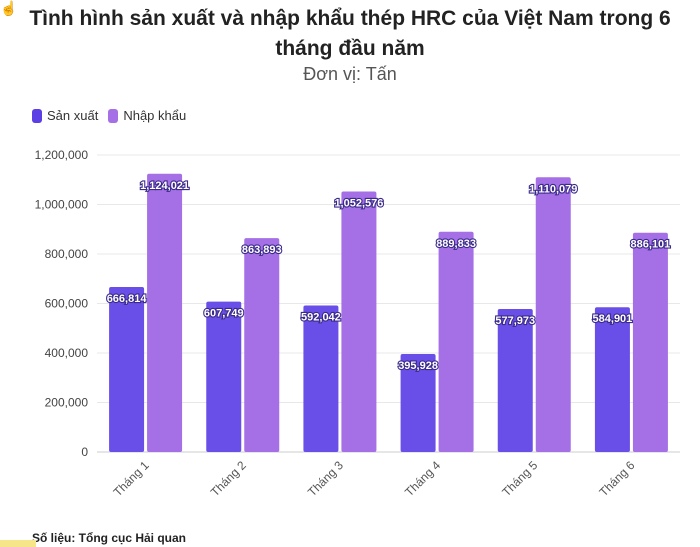 Image resolution: width=700 pixels, height=547 pixels. I want to click on legend-swatch-nhap-khau, so click(113, 115).